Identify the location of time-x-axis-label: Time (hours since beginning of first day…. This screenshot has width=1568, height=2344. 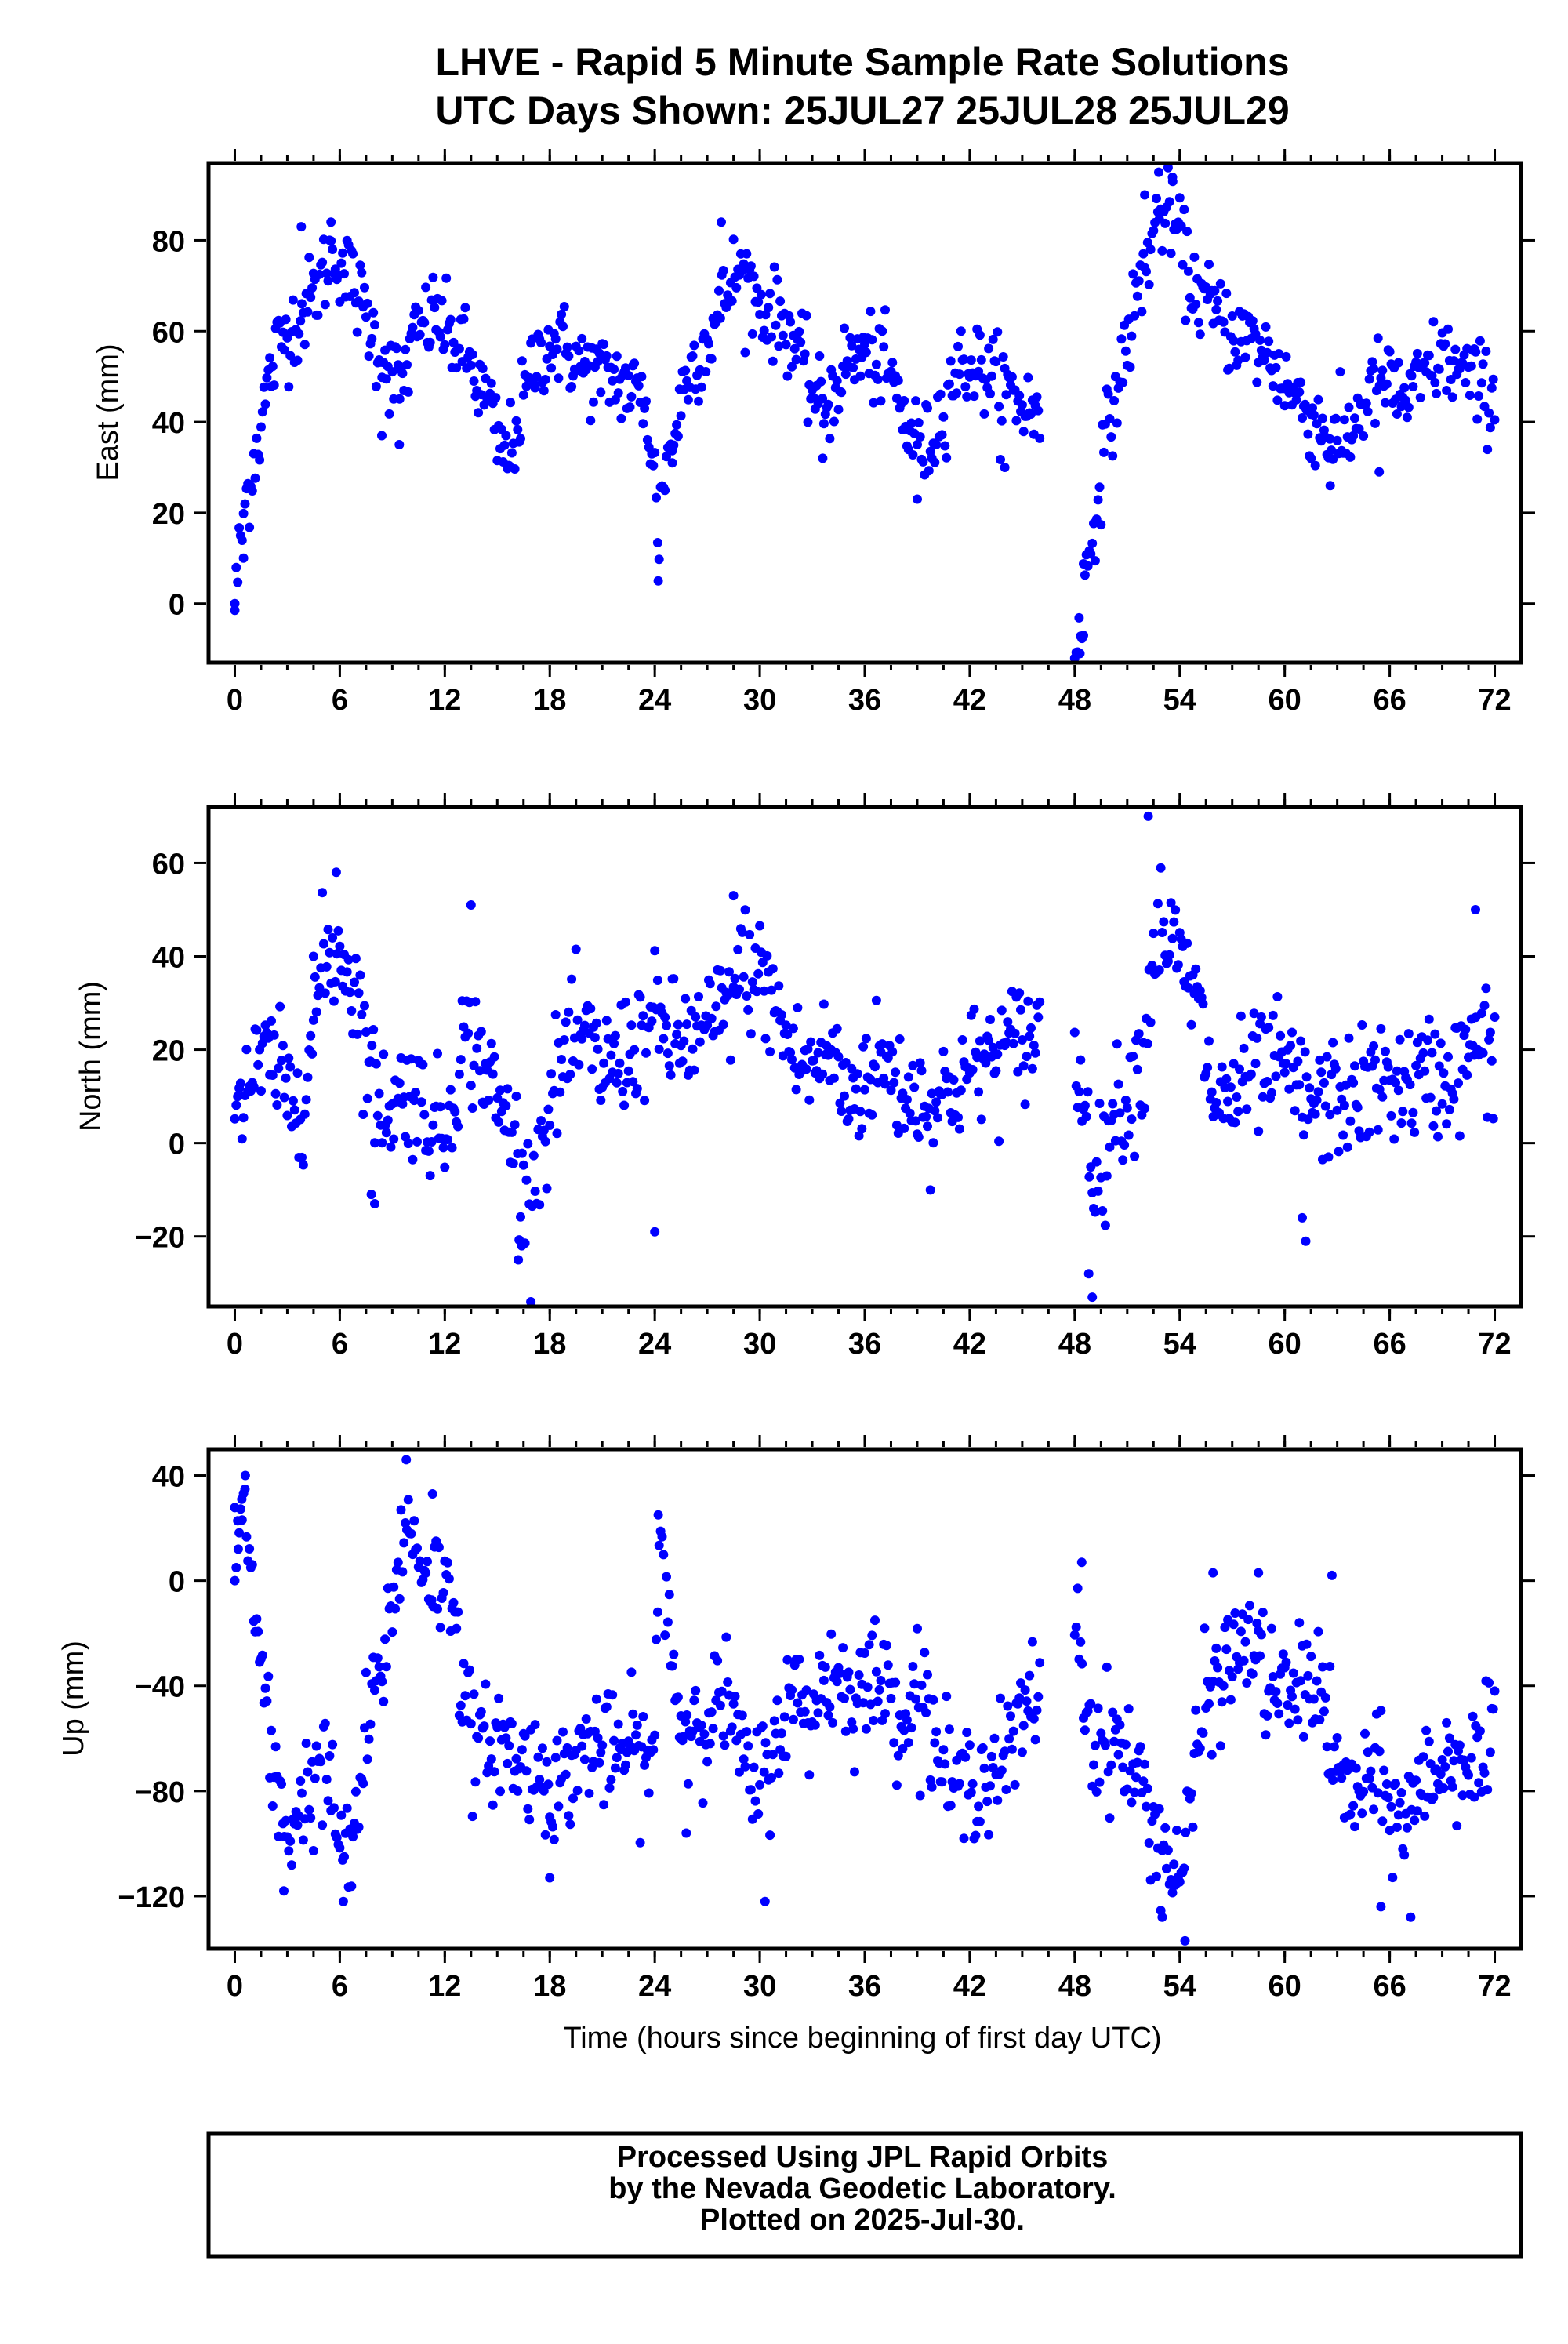
(862, 2038).